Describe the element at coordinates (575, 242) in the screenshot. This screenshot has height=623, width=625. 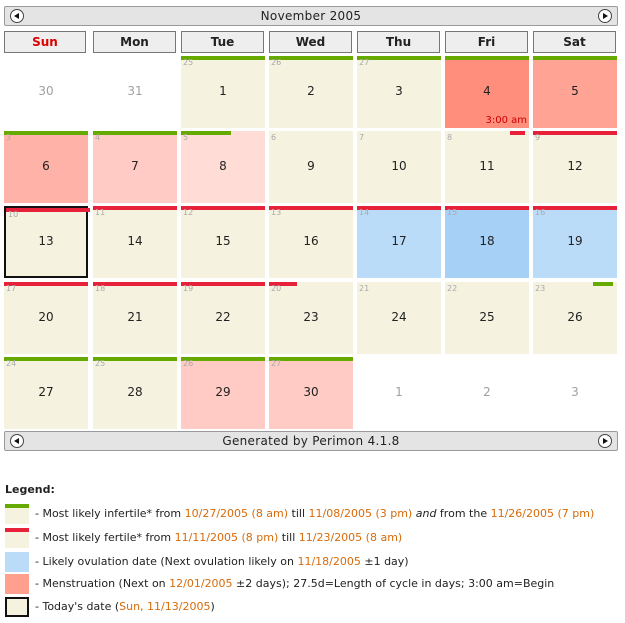
I see `day-cell: 16 19` at that location.